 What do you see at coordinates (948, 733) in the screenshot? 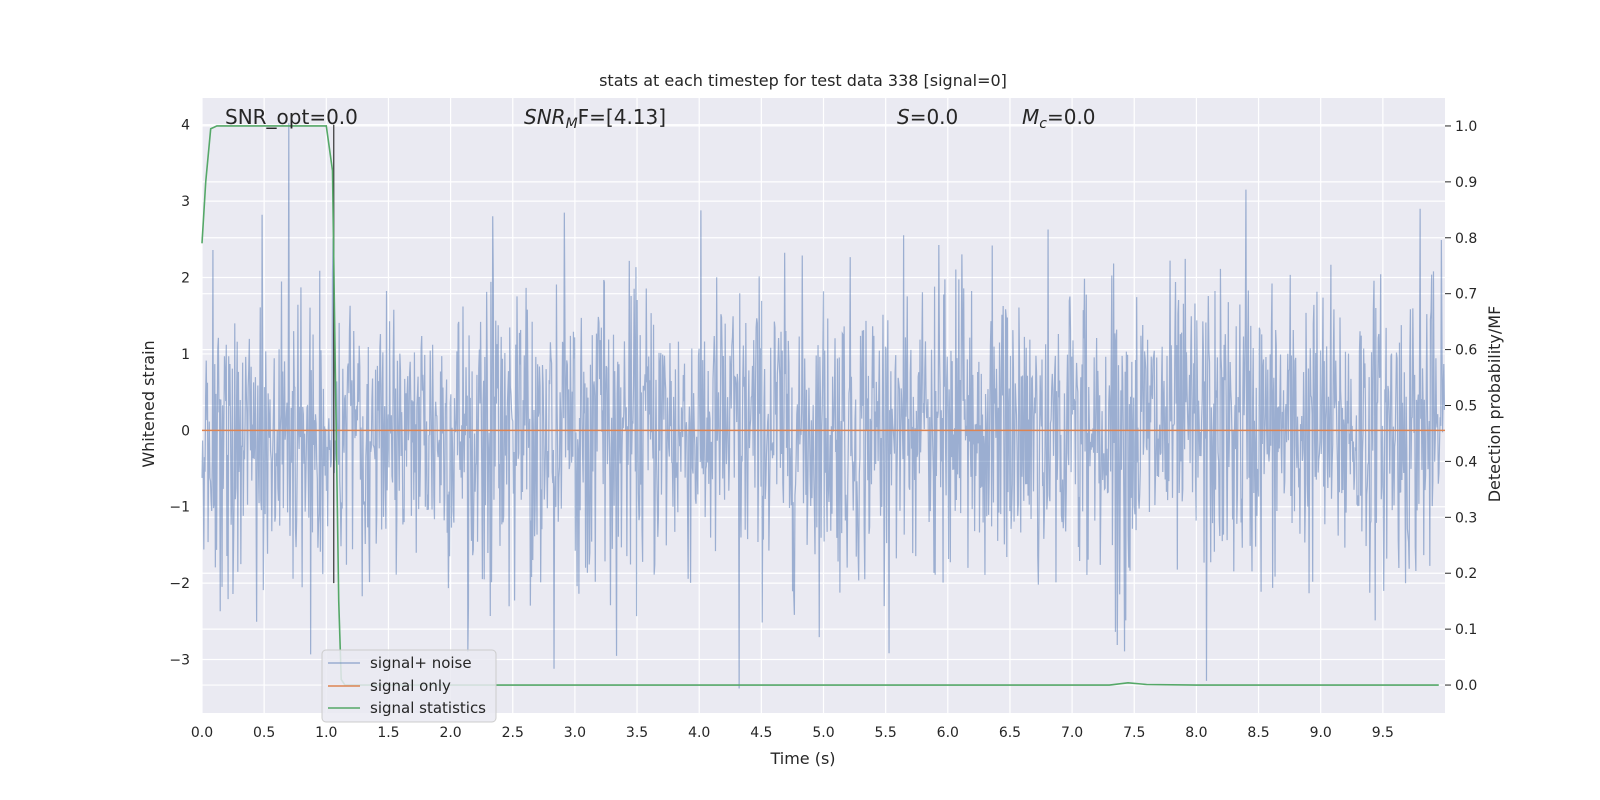
I see `x-tick-label: 6.0` at bounding box center [948, 733].